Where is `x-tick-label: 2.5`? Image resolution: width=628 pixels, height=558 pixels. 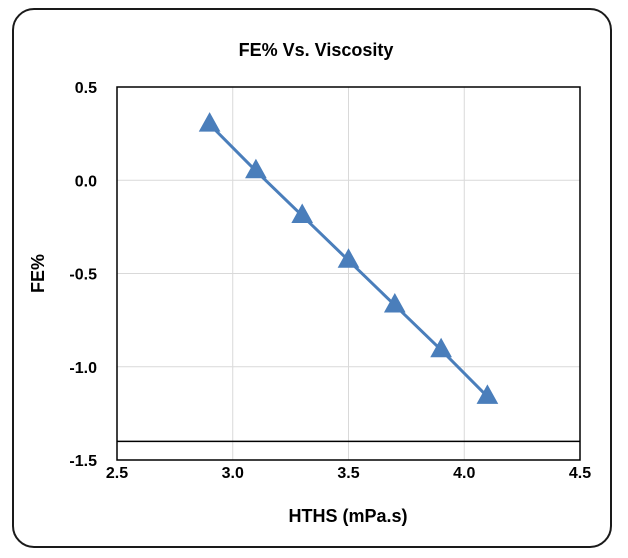 x-tick-label: 2.5 is located at coordinates (117, 473).